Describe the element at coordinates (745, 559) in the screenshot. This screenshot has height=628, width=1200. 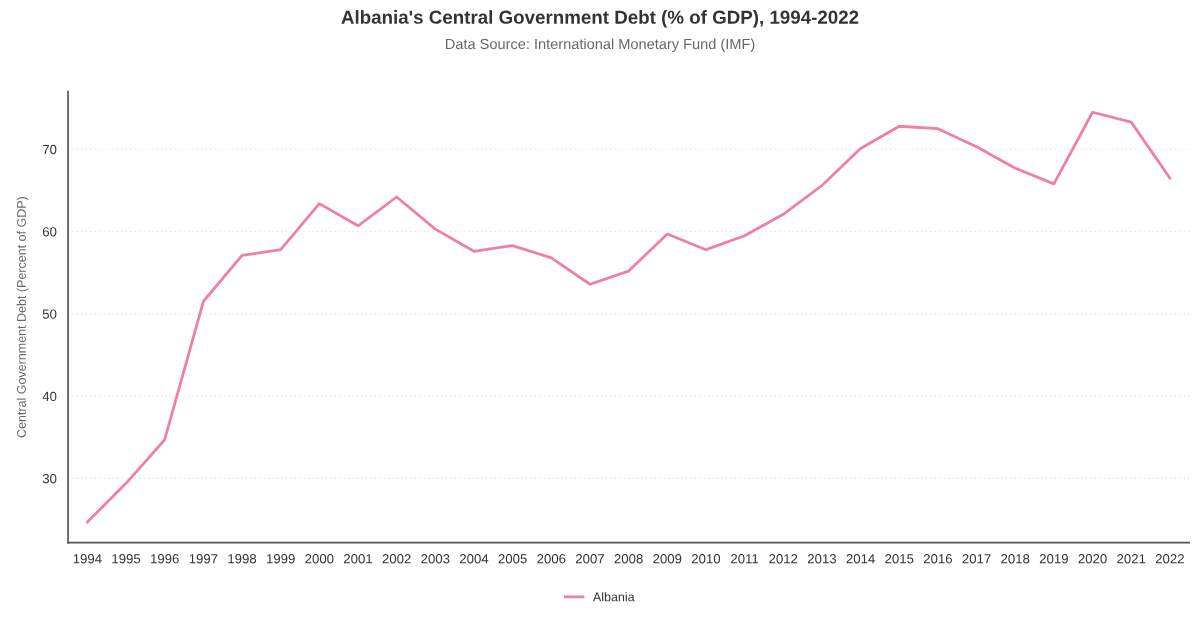
I see `x-tick-label: 2011` at that location.